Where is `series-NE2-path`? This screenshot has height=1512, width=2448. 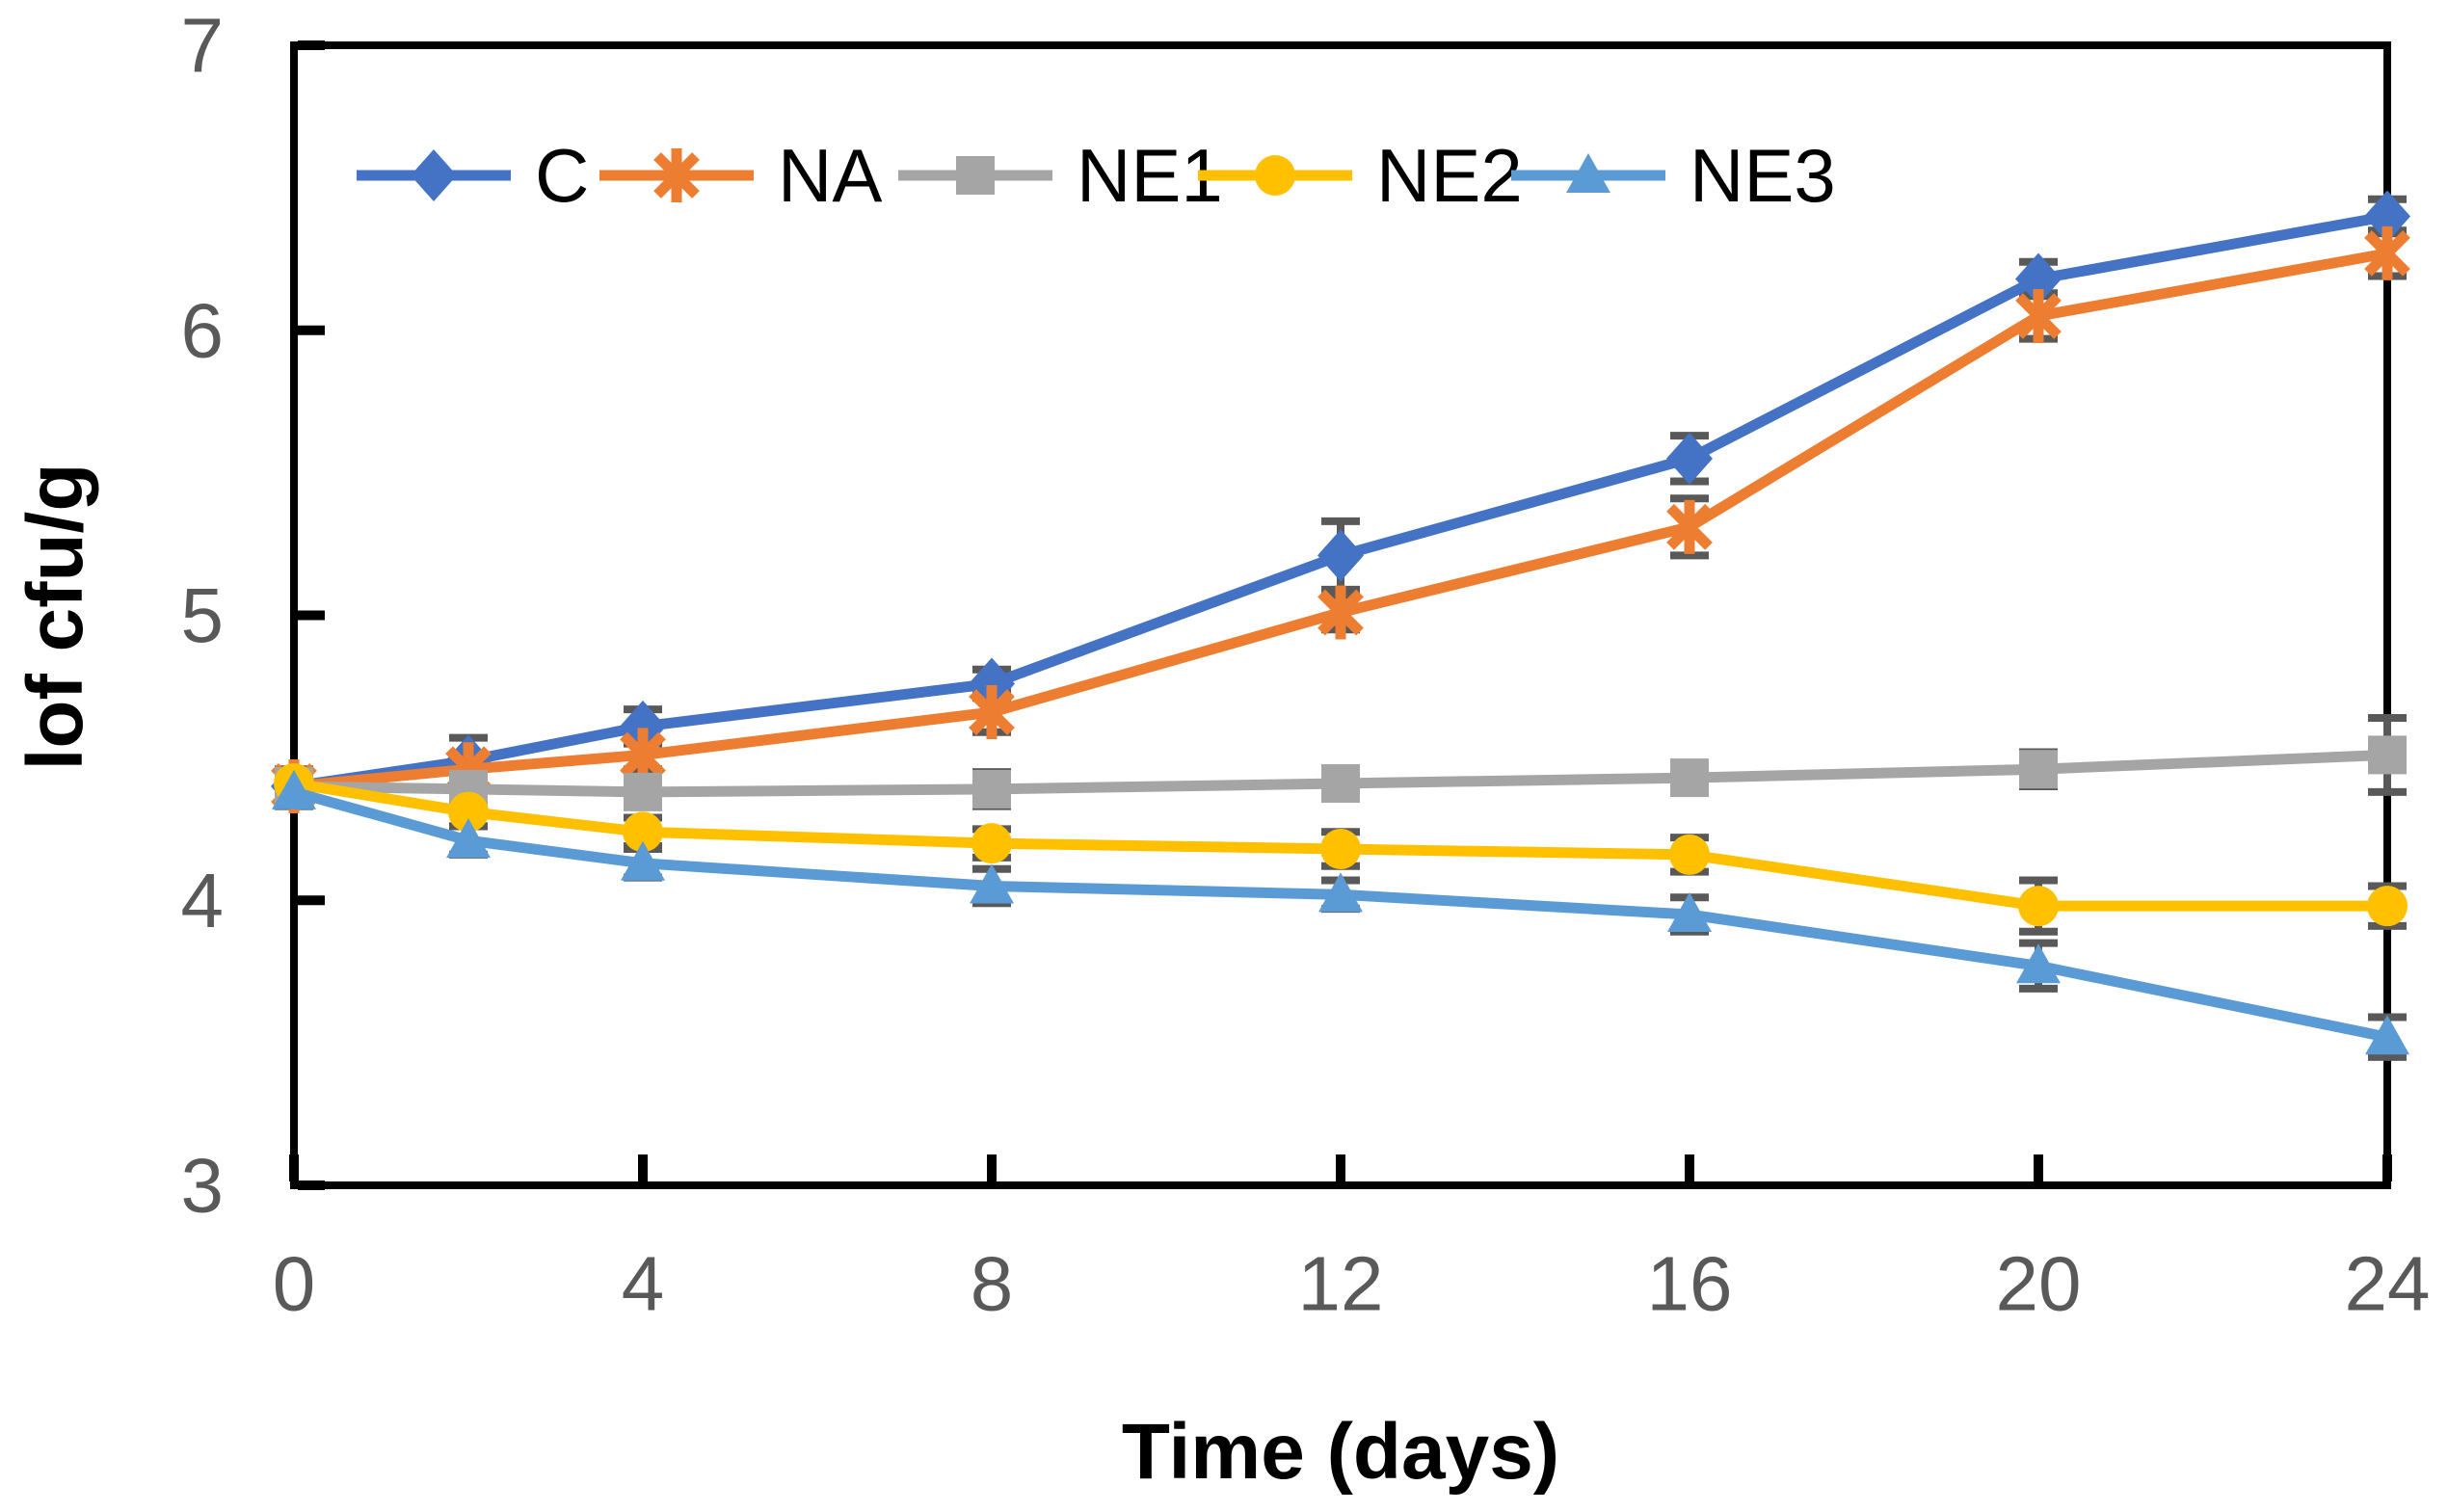 series-NE2-path is located at coordinates (1340, 845).